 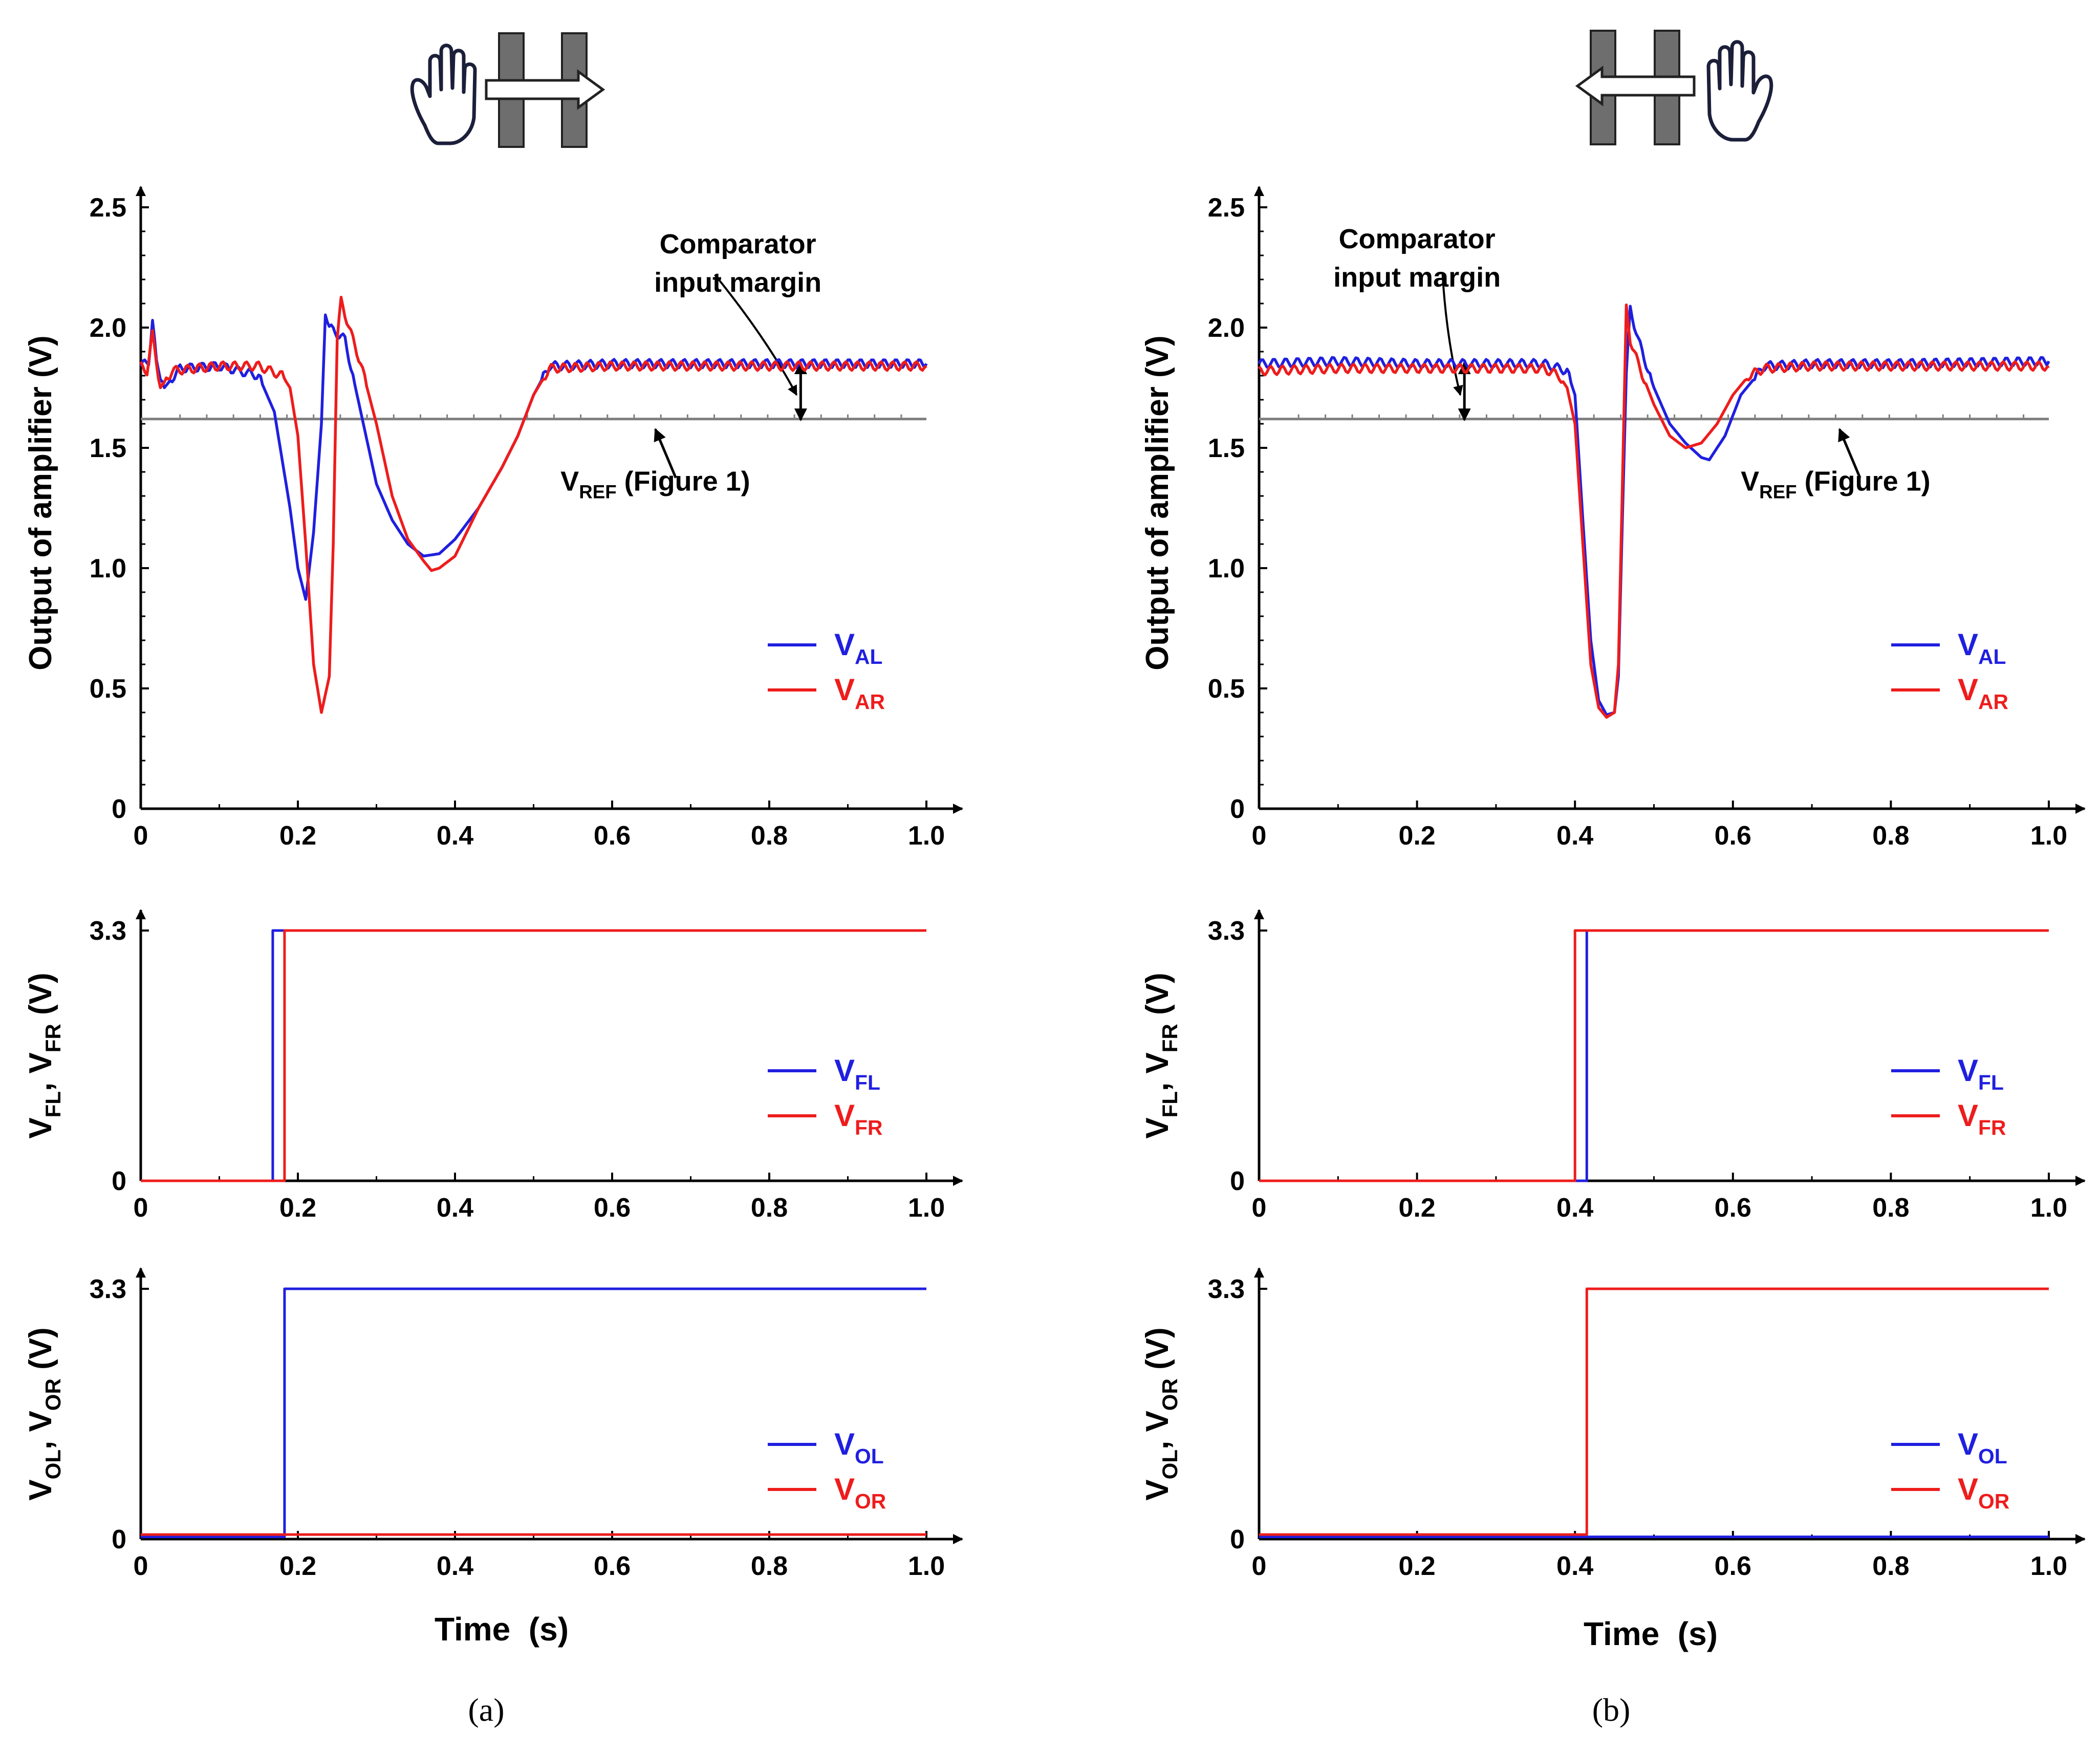 What do you see at coordinates (860, 1492) in the screenshot?
I see `legend-label-v-or: VOR` at bounding box center [860, 1492].